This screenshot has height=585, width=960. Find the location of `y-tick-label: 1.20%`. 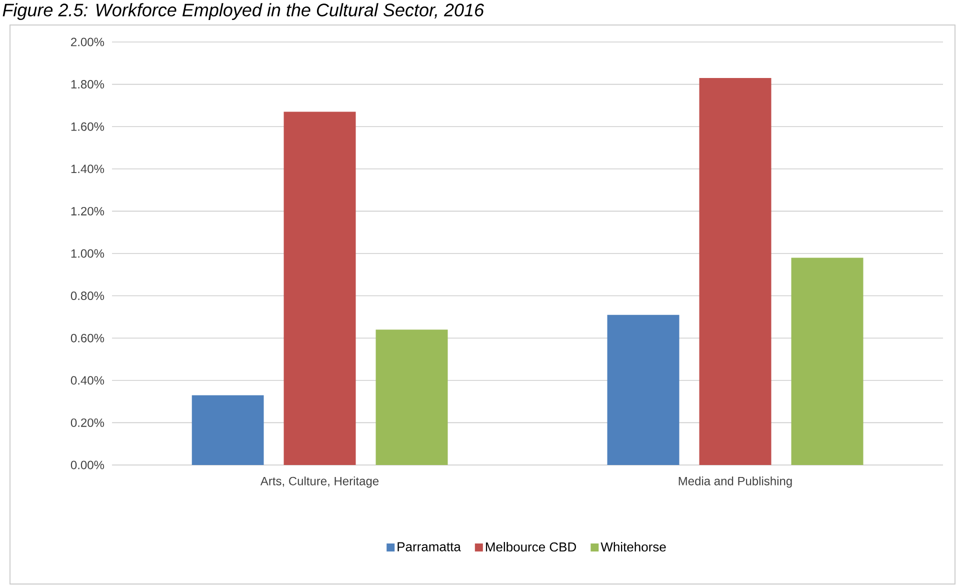

y-tick-label: 1.20% is located at coordinates (87, 211).